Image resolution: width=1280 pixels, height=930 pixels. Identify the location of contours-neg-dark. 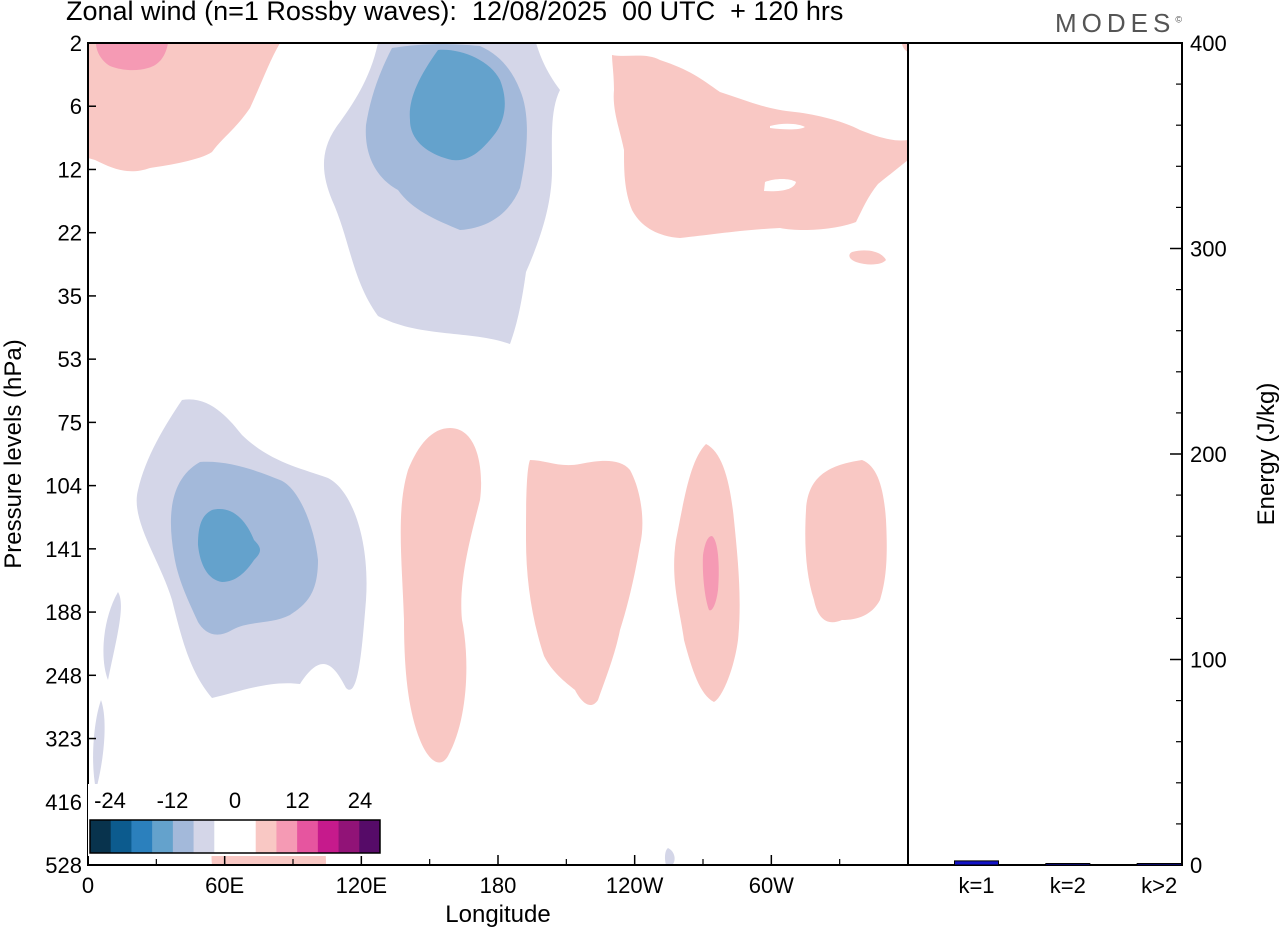
(351, 315).